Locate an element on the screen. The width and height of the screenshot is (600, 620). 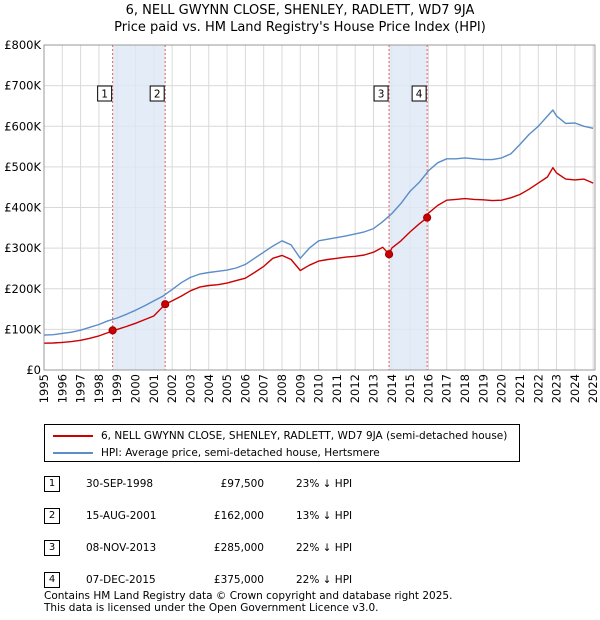
sale-badge-1: 1 is located at coordinates (105, 93).